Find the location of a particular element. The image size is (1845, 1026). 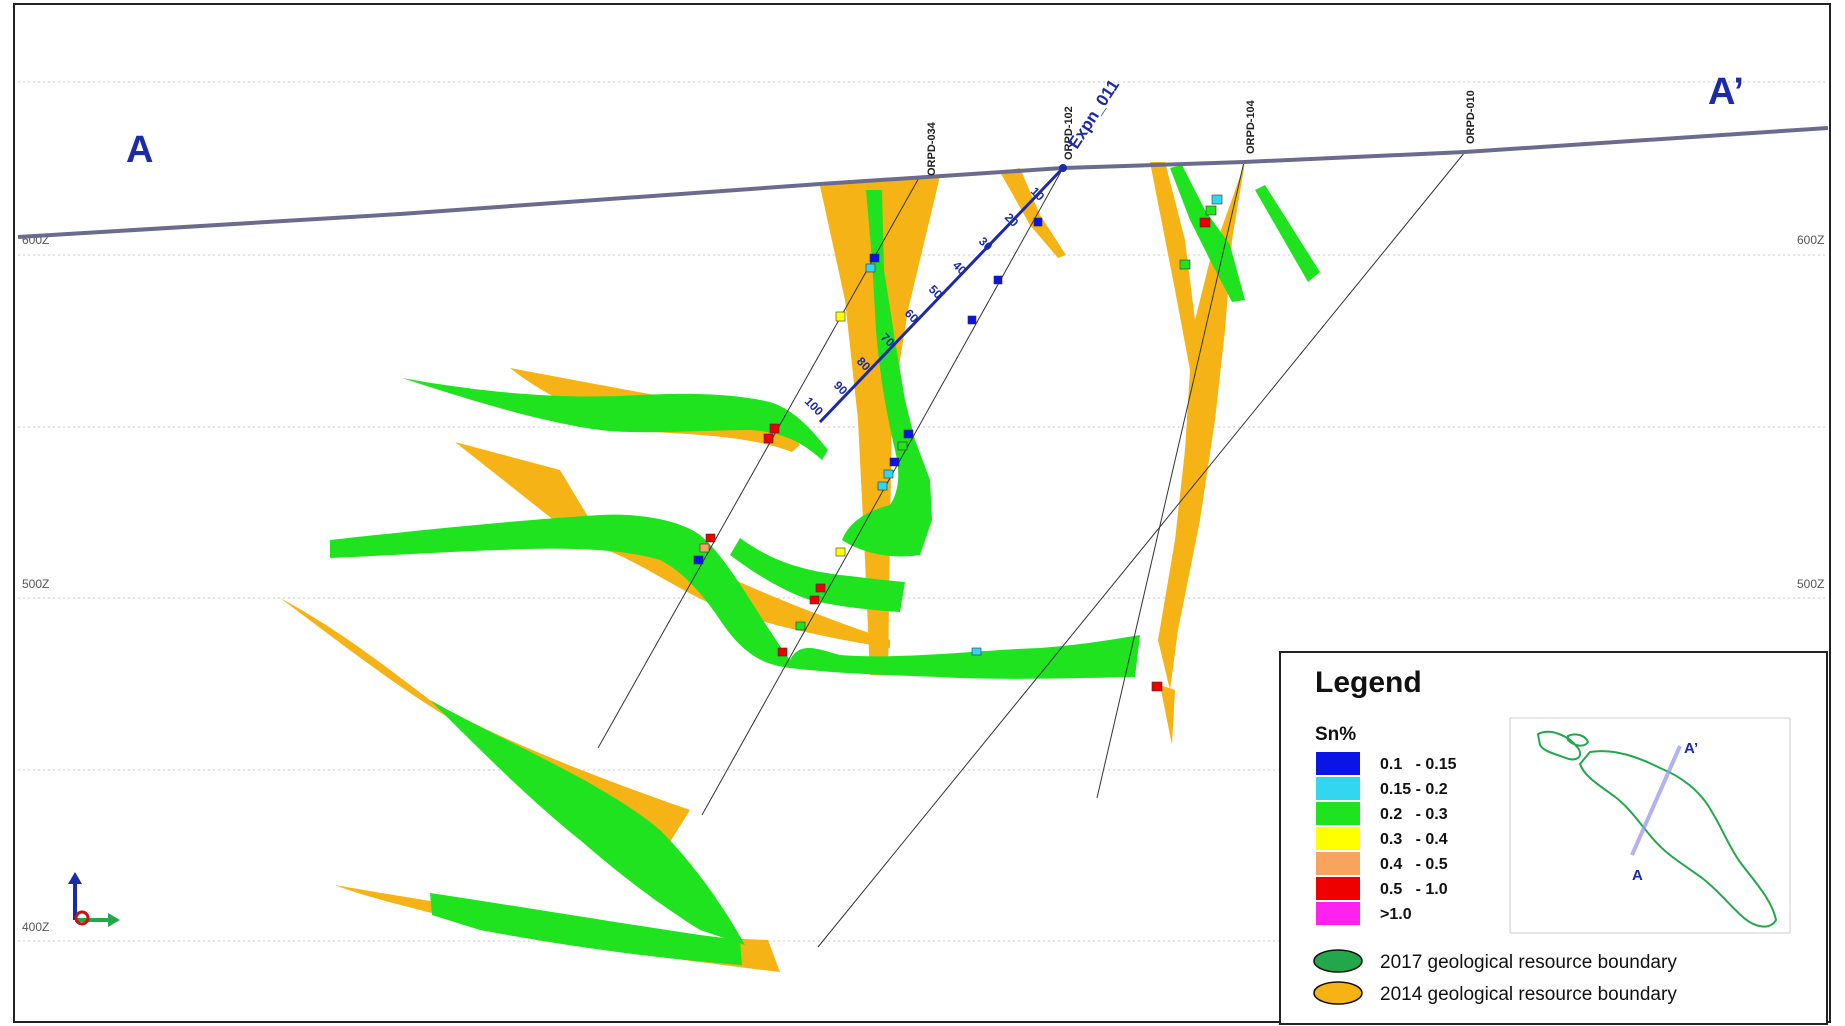

orange-body-small-splay is located at coordinates (1033, 213).